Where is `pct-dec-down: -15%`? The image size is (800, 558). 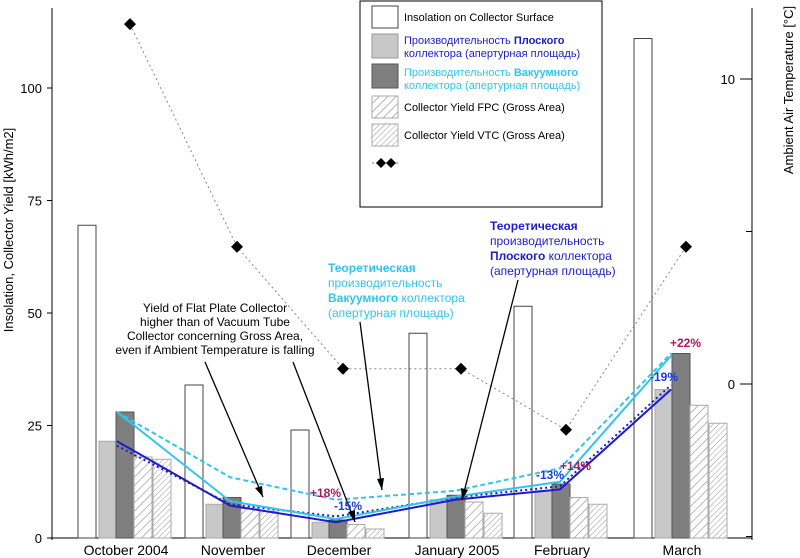
pct-dec-down: -15% is located at coordinates (348, 506).